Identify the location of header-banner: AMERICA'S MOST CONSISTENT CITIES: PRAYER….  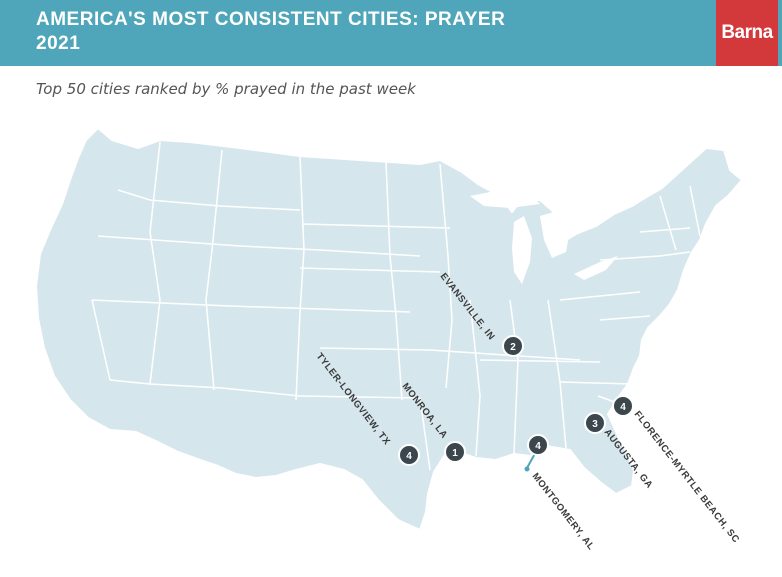
(391, 33).